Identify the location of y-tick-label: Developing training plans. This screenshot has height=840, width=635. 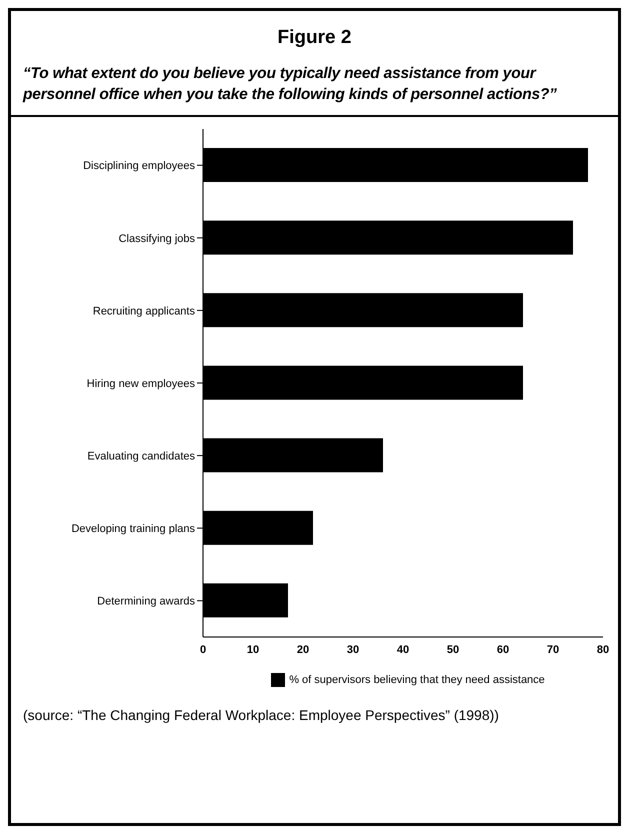
(133, 529).